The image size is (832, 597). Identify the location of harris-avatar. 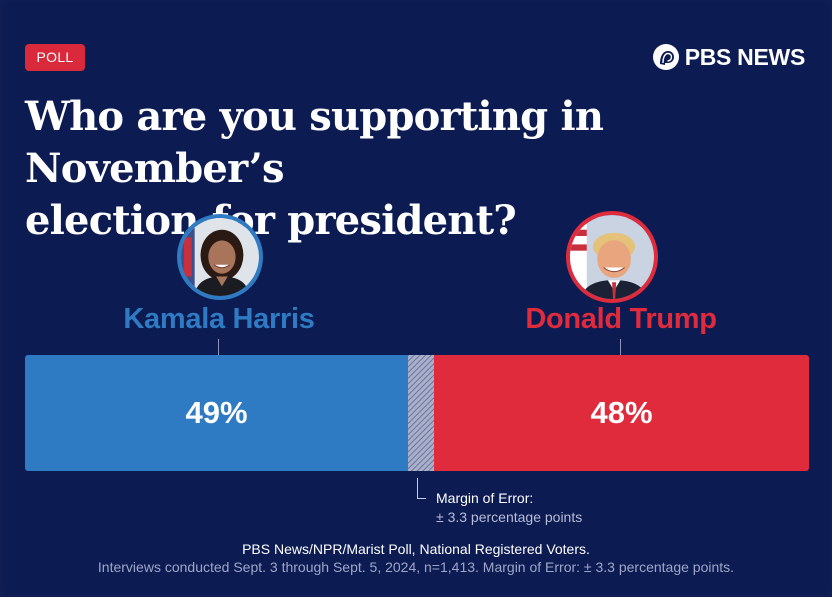
(220, 257).